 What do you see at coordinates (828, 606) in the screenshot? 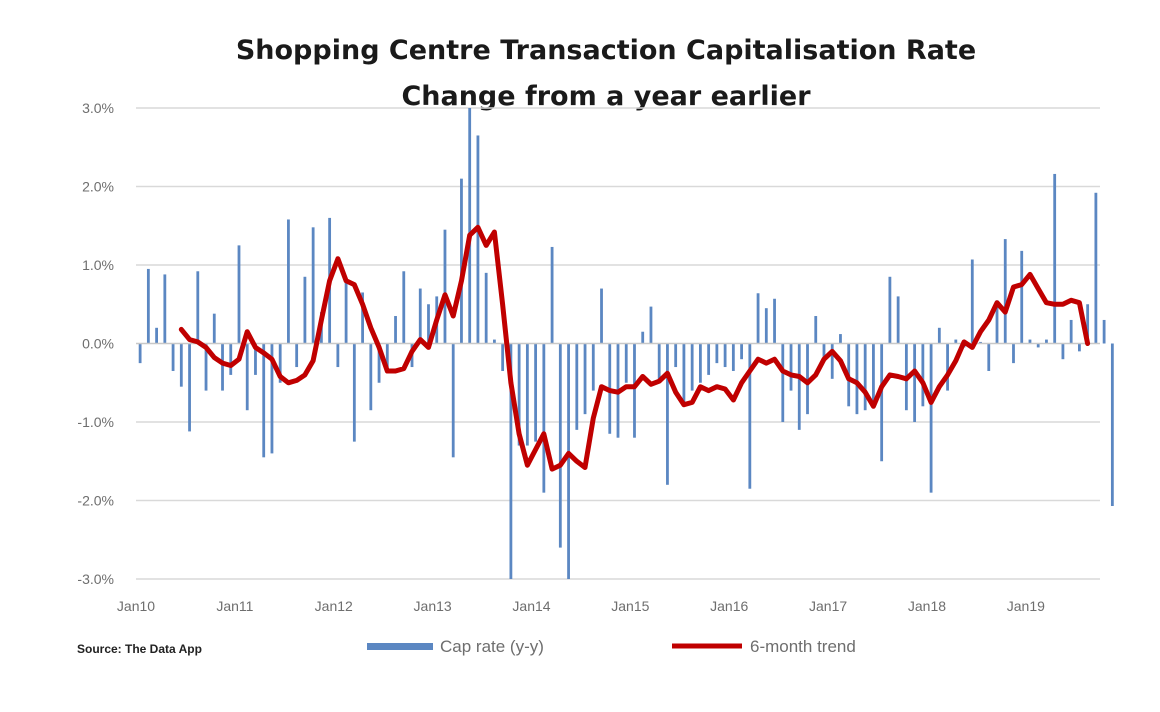
I see `x-tick-label: Jan17` at bounding box center [828, 606].